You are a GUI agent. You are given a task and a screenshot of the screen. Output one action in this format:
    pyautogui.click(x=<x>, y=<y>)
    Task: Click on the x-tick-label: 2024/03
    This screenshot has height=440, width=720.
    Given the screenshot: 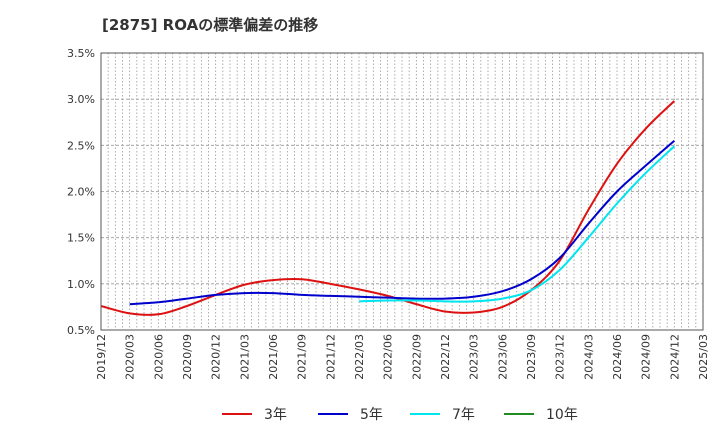 What is the action you would take?
    pyautogui.click(x=588, y=357)
    